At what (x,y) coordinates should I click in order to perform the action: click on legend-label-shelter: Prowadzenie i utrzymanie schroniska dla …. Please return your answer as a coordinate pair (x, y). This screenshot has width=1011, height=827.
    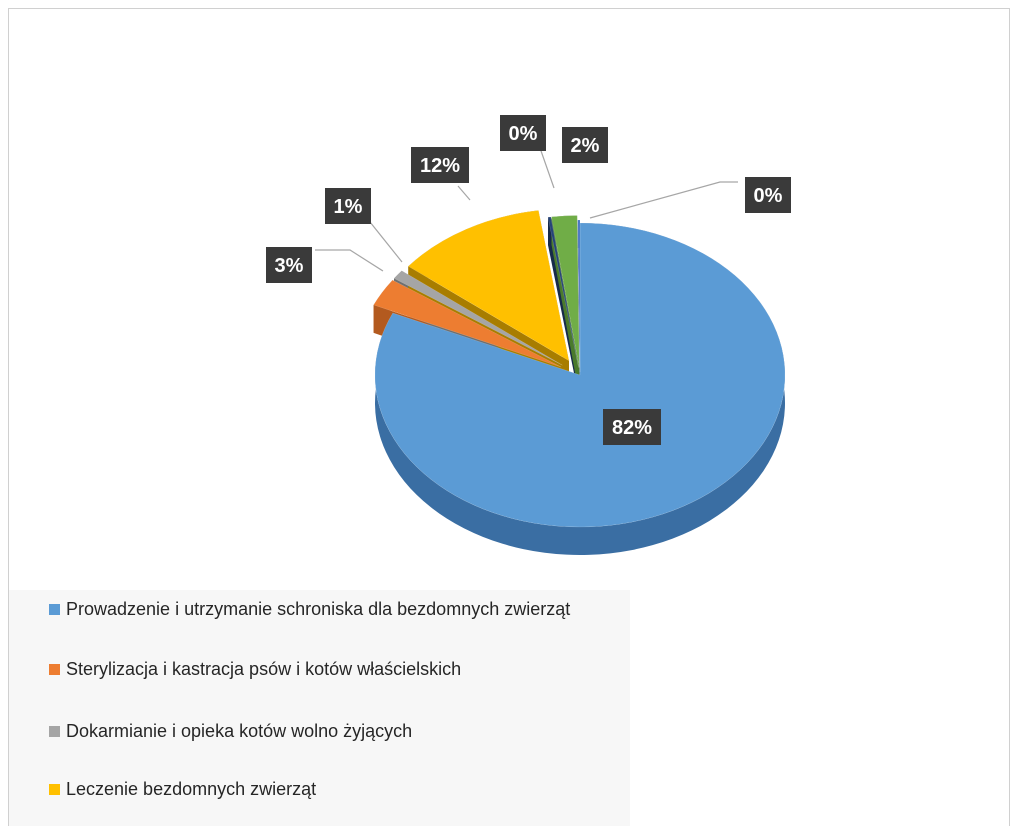
    Looking at the image, I should click on (318, 609).